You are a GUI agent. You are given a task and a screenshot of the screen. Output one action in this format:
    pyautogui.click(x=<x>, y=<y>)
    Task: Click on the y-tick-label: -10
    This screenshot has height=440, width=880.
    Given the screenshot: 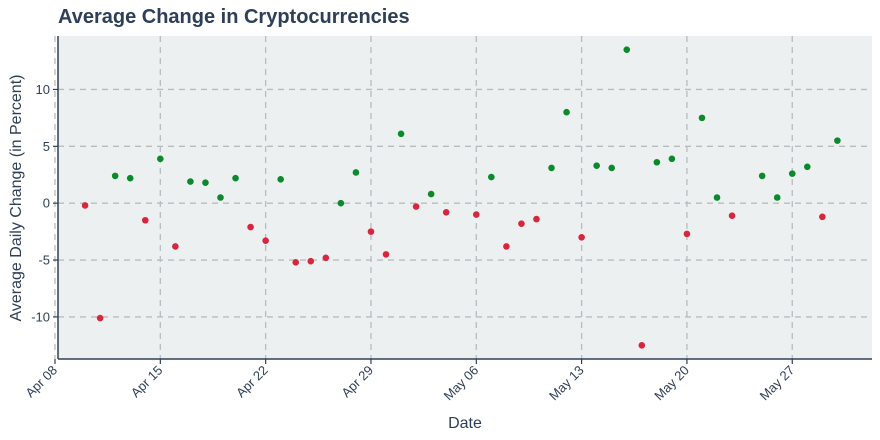 What is the action you would take?
    pyautogui.click(x=40, y=316)
    